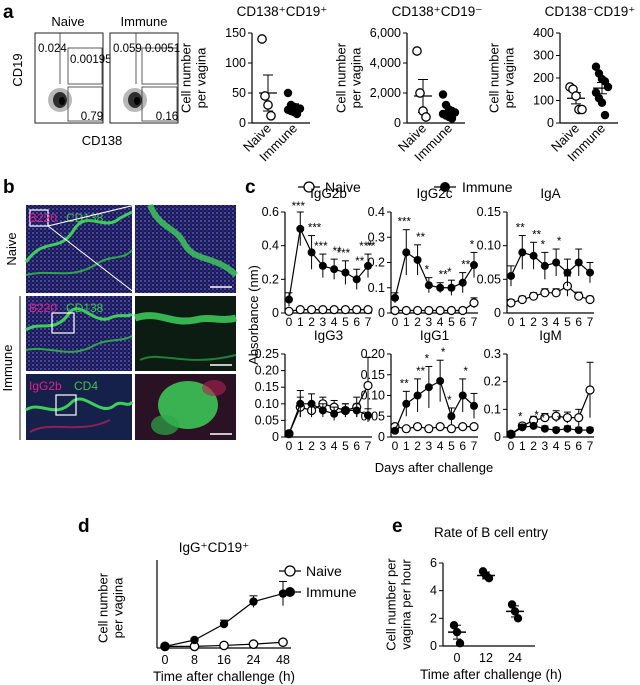  What do you see at coordinates (556, 322) in the screenshot?
I see `x-tick-label: 4` at bounding box center [556, 322].